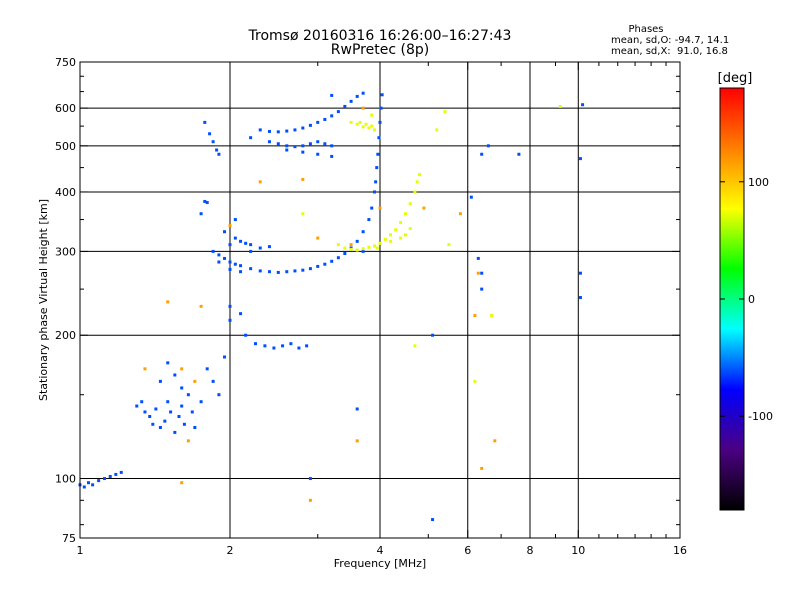  What do you see at coordinates (530, 550) in the screenshot?
I see `x-tick-label: 8` at bounding box center [530, 550].